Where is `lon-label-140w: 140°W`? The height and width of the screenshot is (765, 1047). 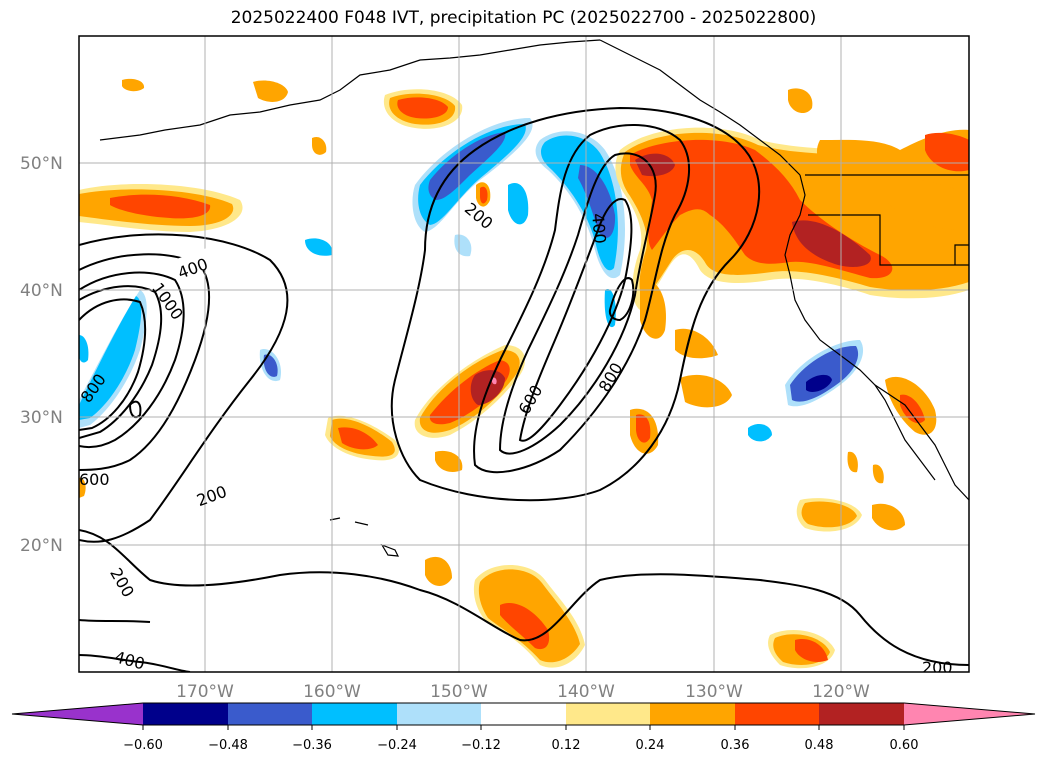
lon-label-140w: 140°W is located at coordinates (586, 692).